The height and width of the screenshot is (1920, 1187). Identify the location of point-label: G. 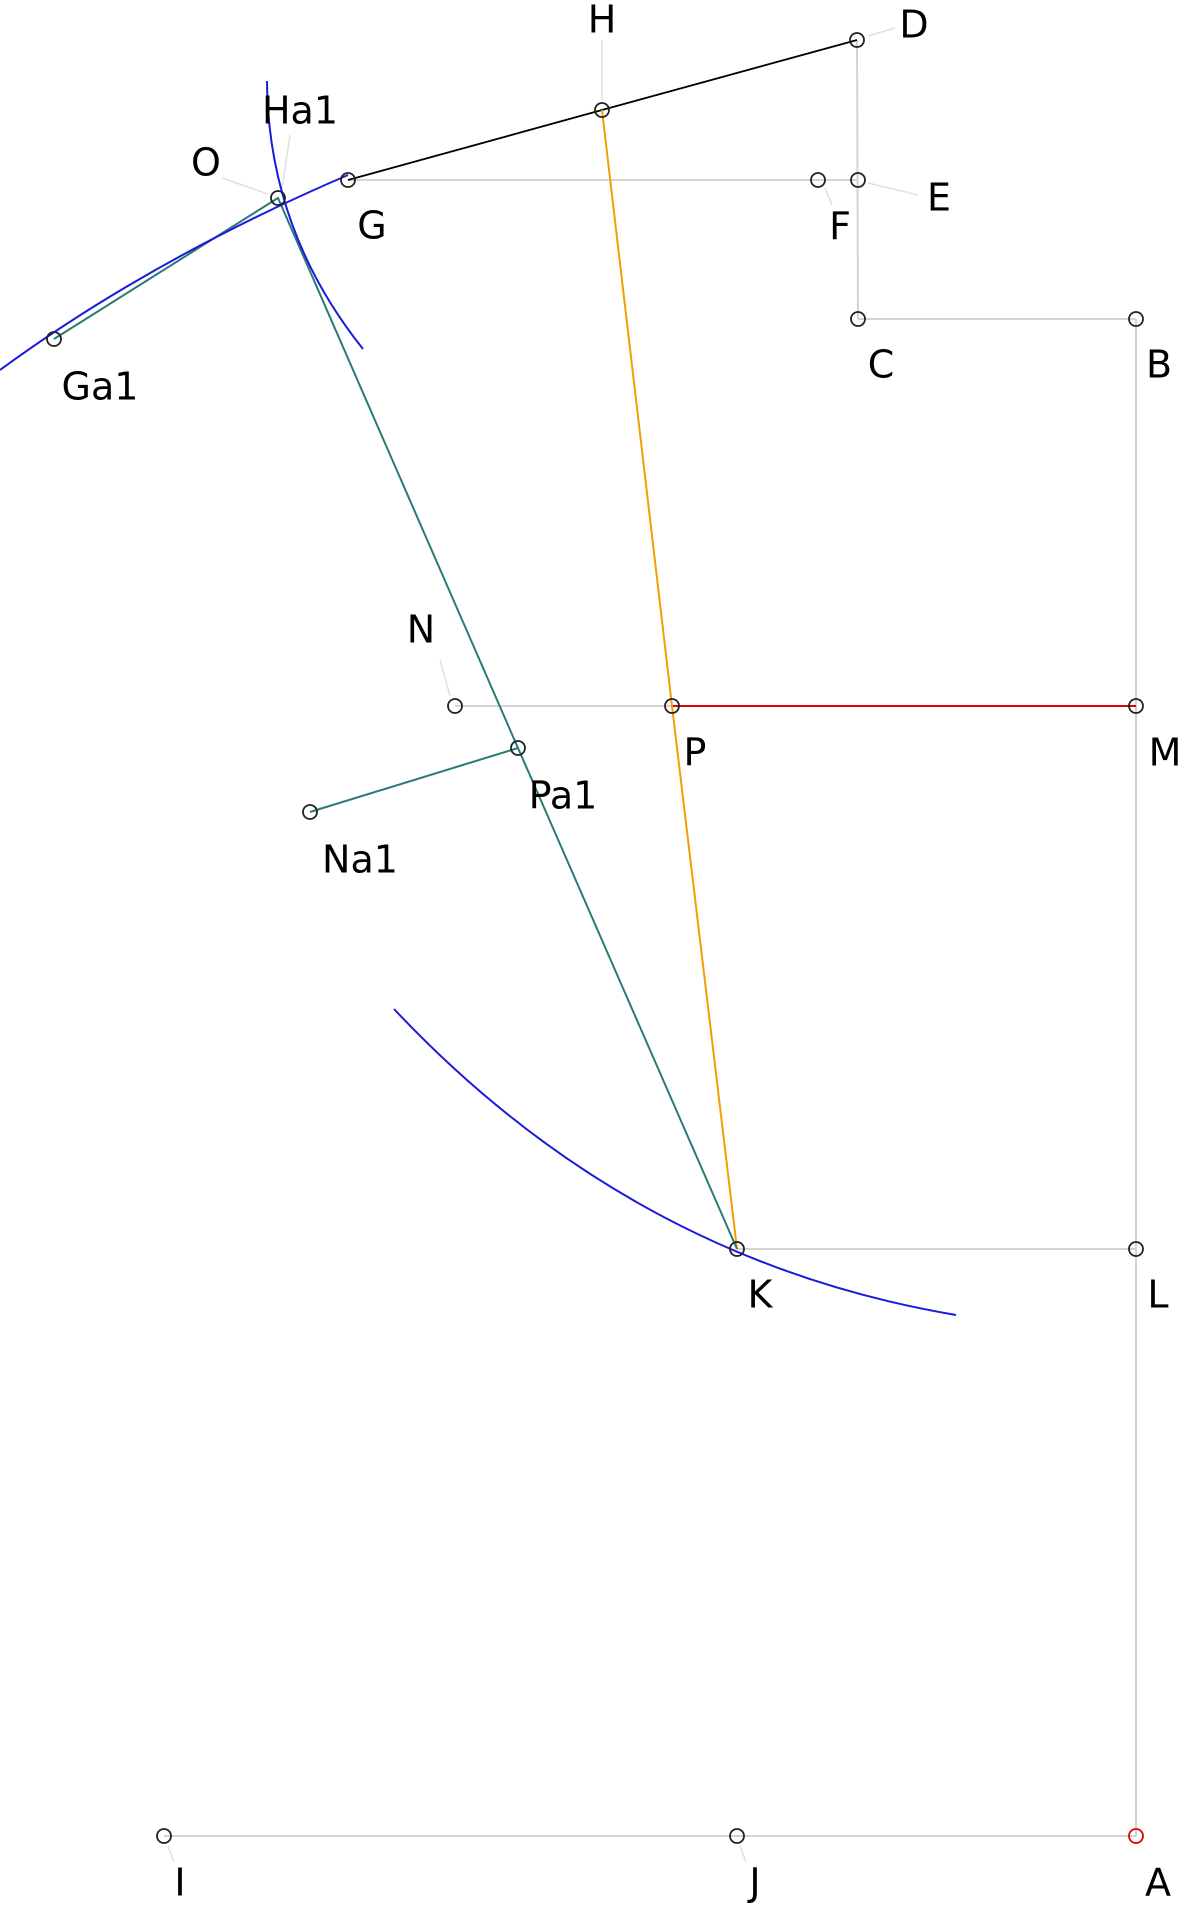
(371, 226).